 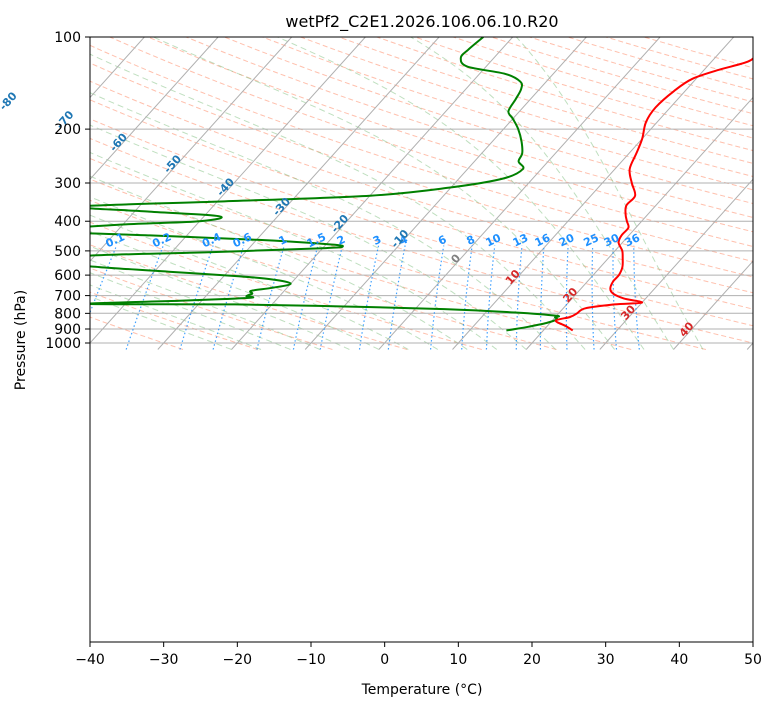 What do you see at coordinates (67, 184) in the screenshot?
I see `y-tick-label: 300` at bounding box center [67, 184].